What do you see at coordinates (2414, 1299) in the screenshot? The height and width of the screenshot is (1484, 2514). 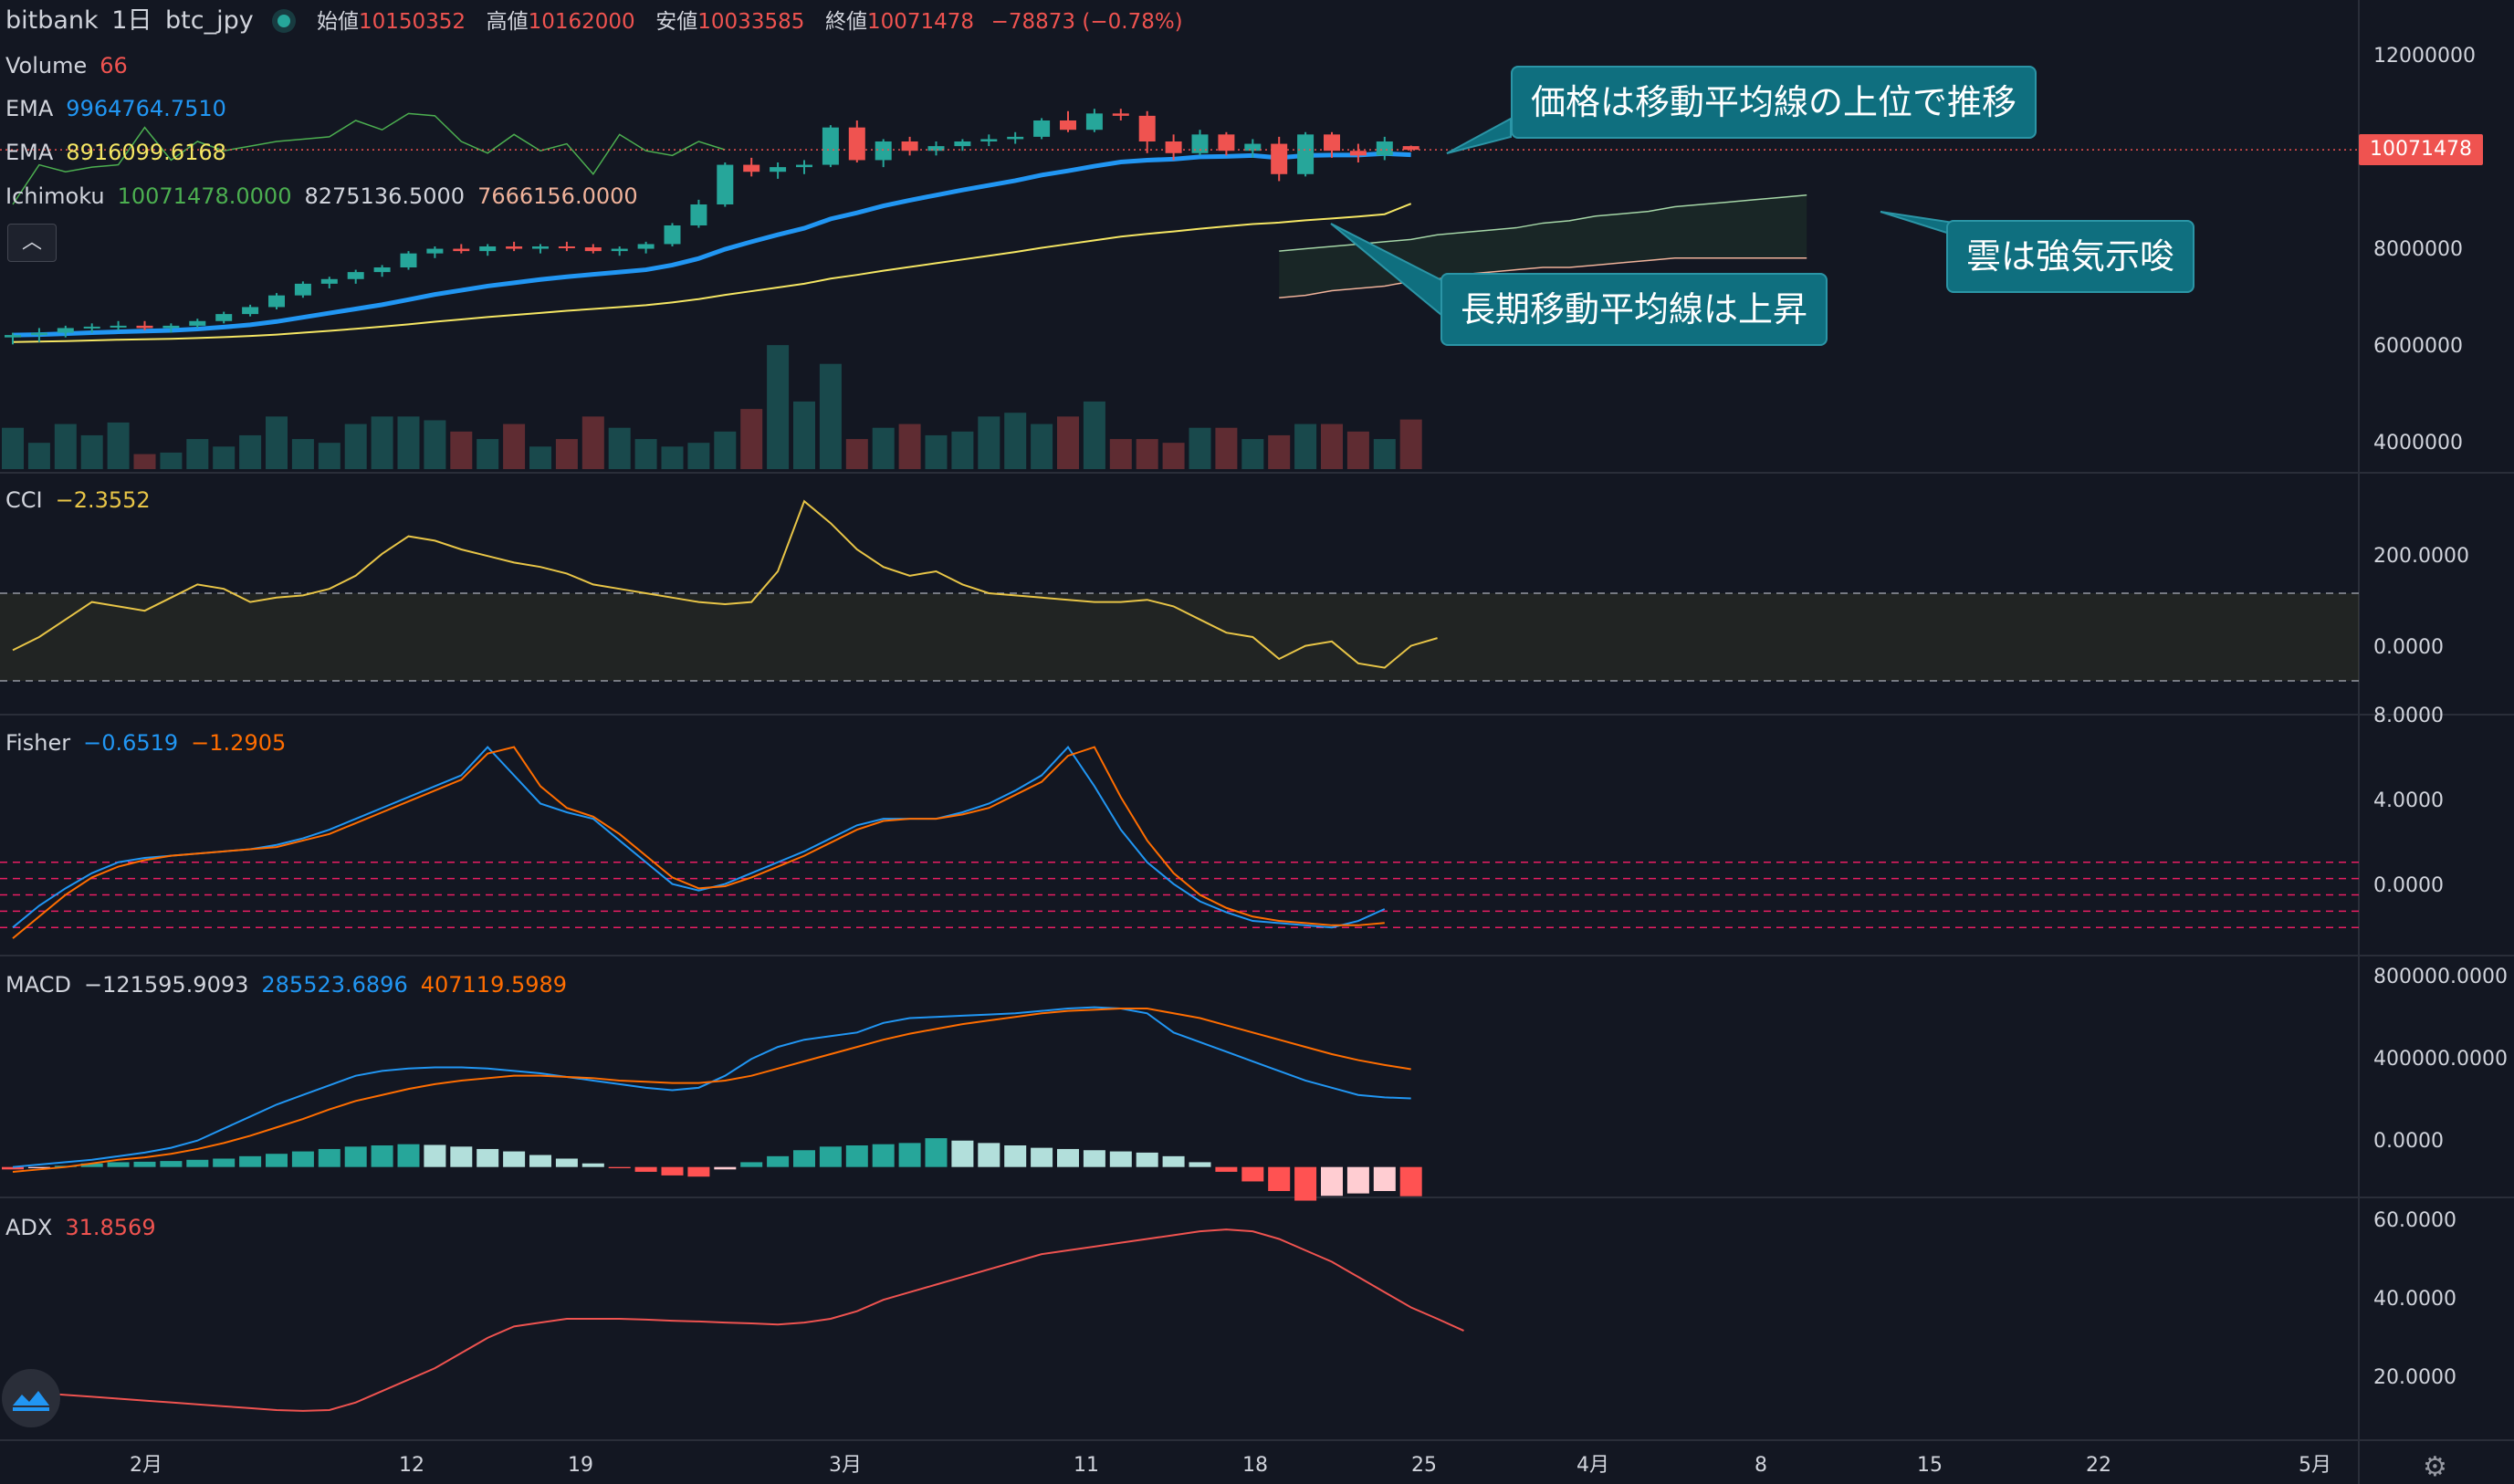 I see `adx-axis-tick: 40.0000` at bounding box center [2414, 1299].